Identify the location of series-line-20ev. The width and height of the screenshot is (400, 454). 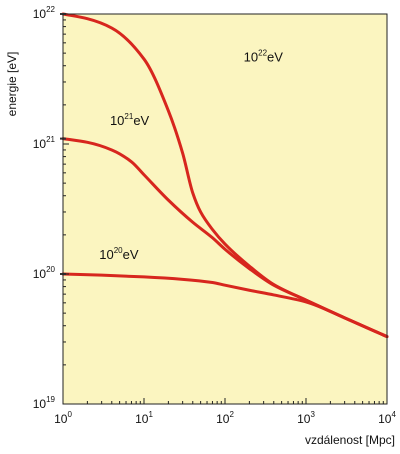
(225, 305).